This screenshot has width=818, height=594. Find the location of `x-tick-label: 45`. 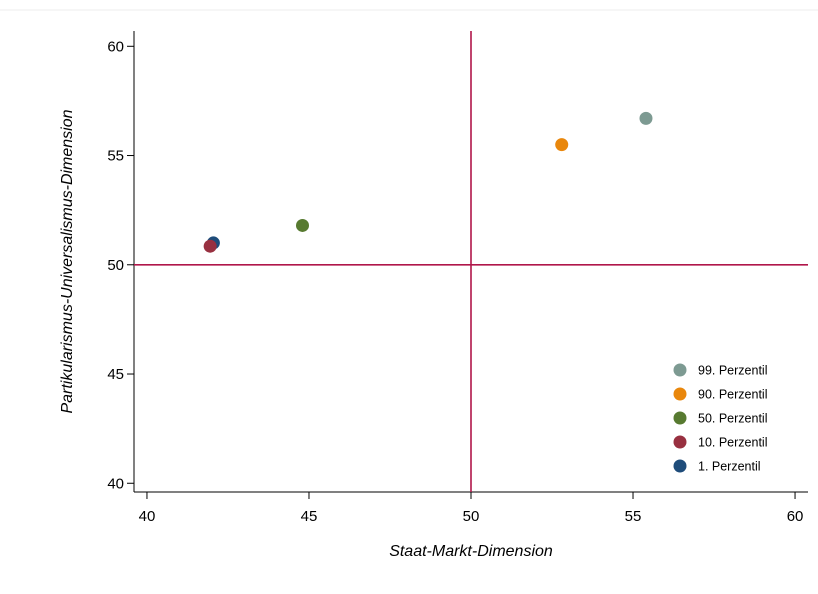

x-tick-label: 45 is located at coordinates (309, 516).